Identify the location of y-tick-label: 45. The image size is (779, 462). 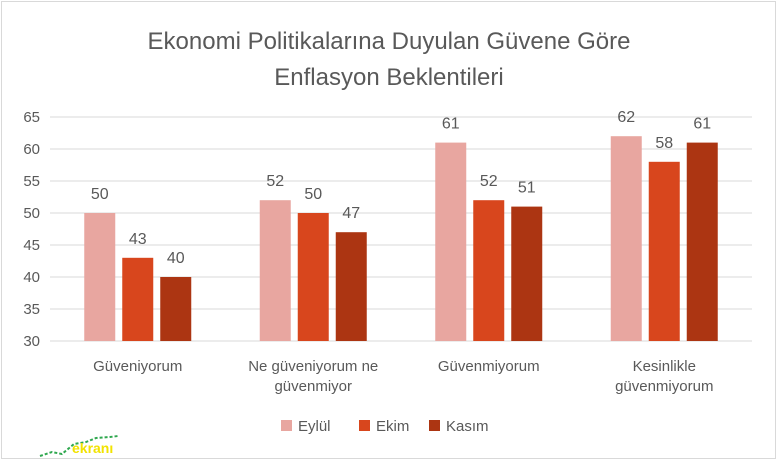
(31, 245).